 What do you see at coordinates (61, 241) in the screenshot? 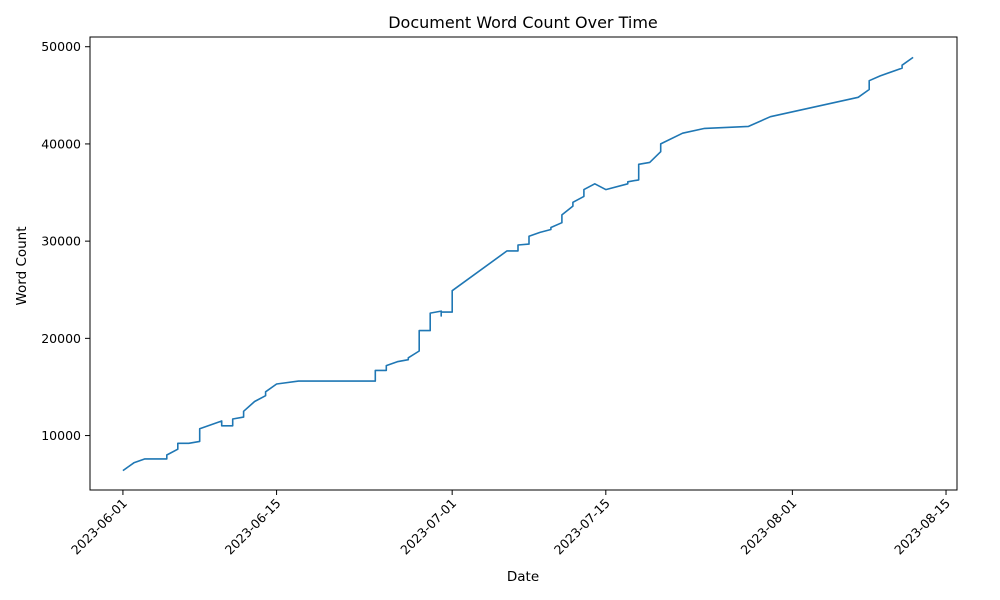
I see `y-tick-label: 30000` at bounding box center [61, 241].